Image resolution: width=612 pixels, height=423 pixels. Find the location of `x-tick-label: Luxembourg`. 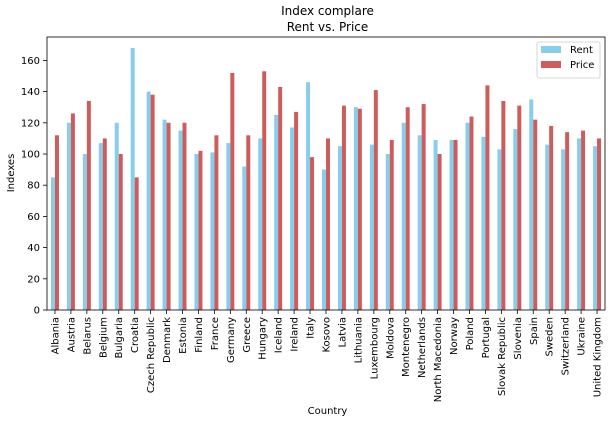

x-tick-label: Luxembourg is located at coordinates (374, 348).